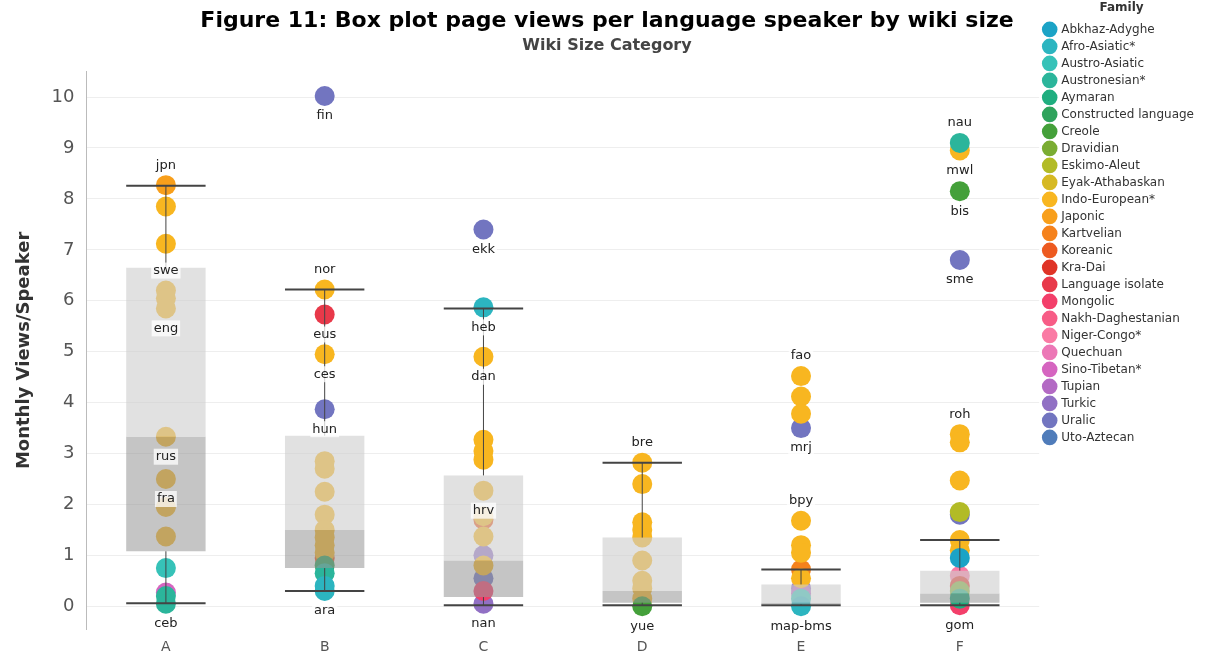 Image resolution: width=1210 pixels, height=670 pixels. I want to click on x-tick-label: E, so click(801, 646).